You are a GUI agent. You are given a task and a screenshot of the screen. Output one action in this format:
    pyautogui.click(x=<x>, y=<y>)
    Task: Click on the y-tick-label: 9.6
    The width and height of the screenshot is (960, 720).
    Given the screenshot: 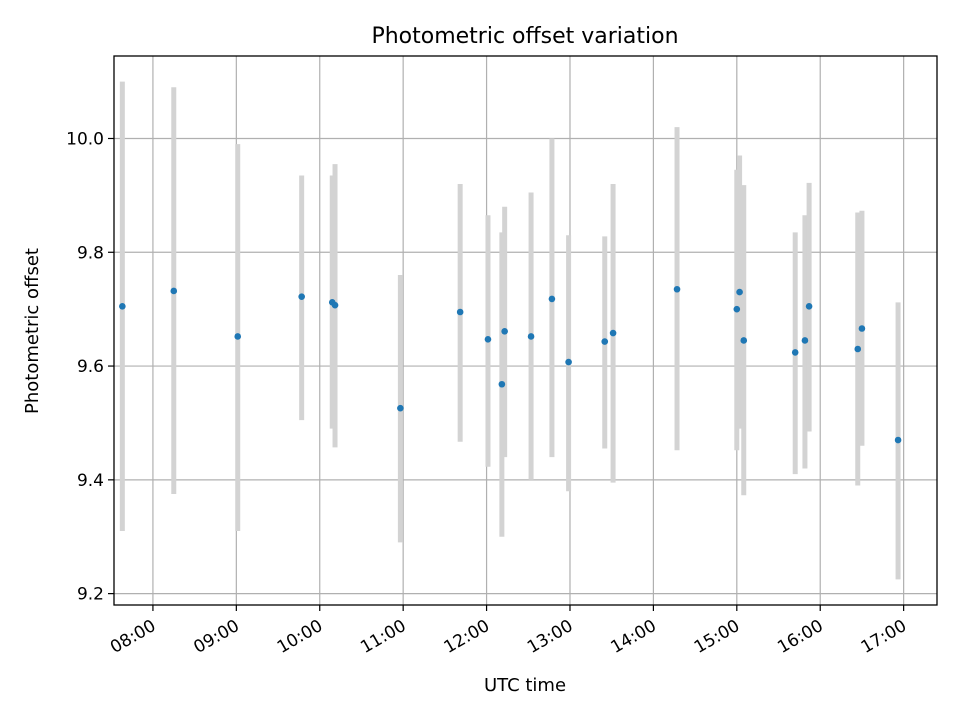 What is the action you would take?
    pyautogui.click(x=90, y=367)
    